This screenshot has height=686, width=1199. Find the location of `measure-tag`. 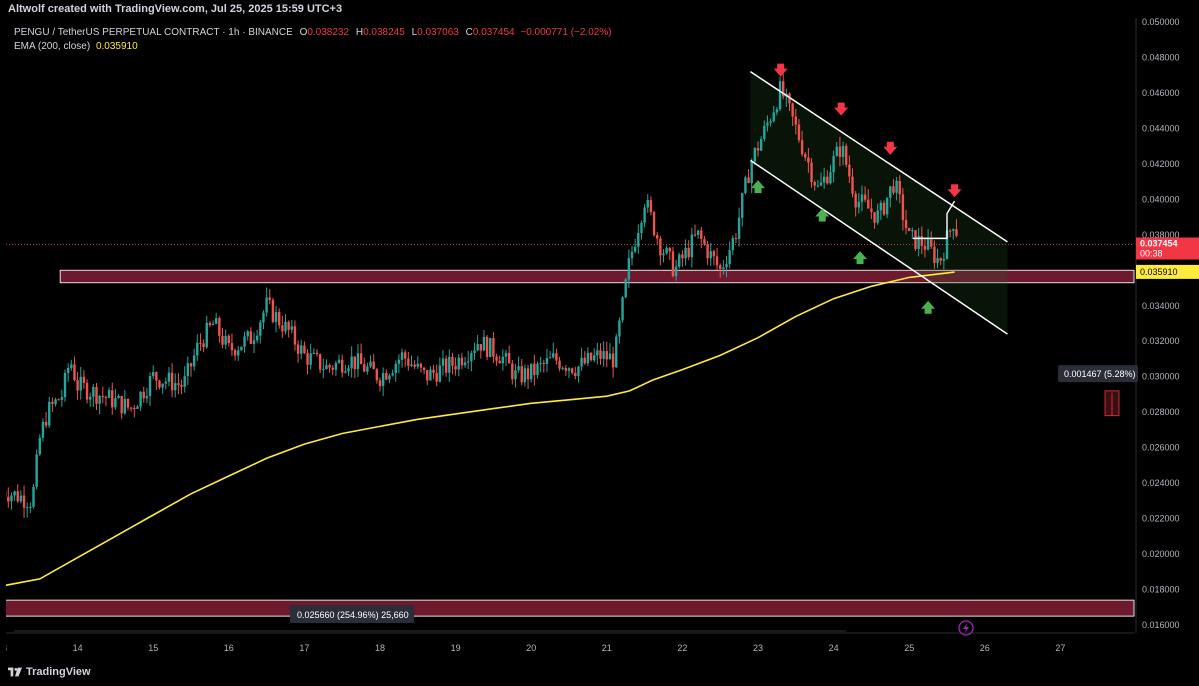

measure-tag is located at coordinates (1098, 374).